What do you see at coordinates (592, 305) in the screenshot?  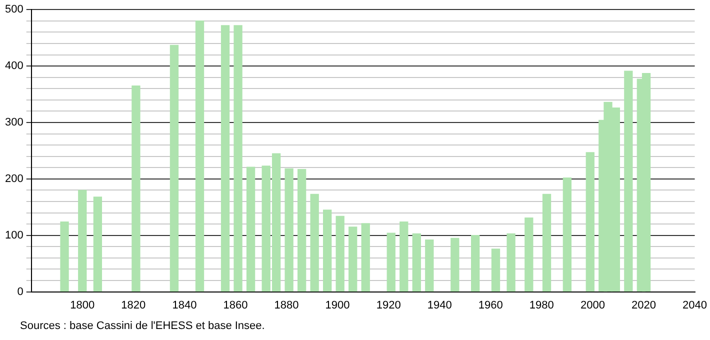 I see `x-tick-label: 2000` at bounding box center [592, 305].